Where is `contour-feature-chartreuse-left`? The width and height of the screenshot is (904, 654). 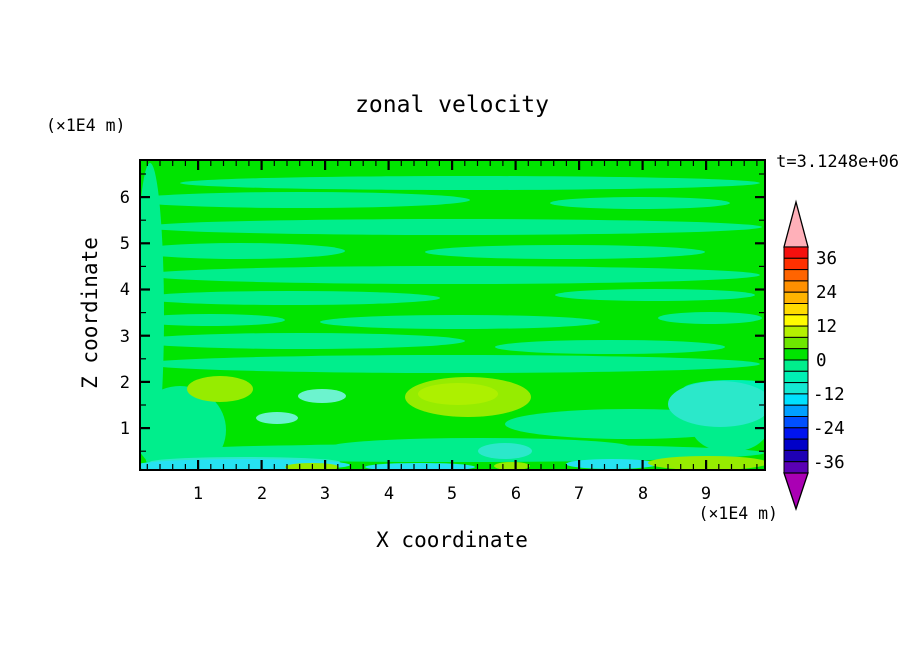 contour-feature-chartreuse-left is located at coordinates (220, 389).